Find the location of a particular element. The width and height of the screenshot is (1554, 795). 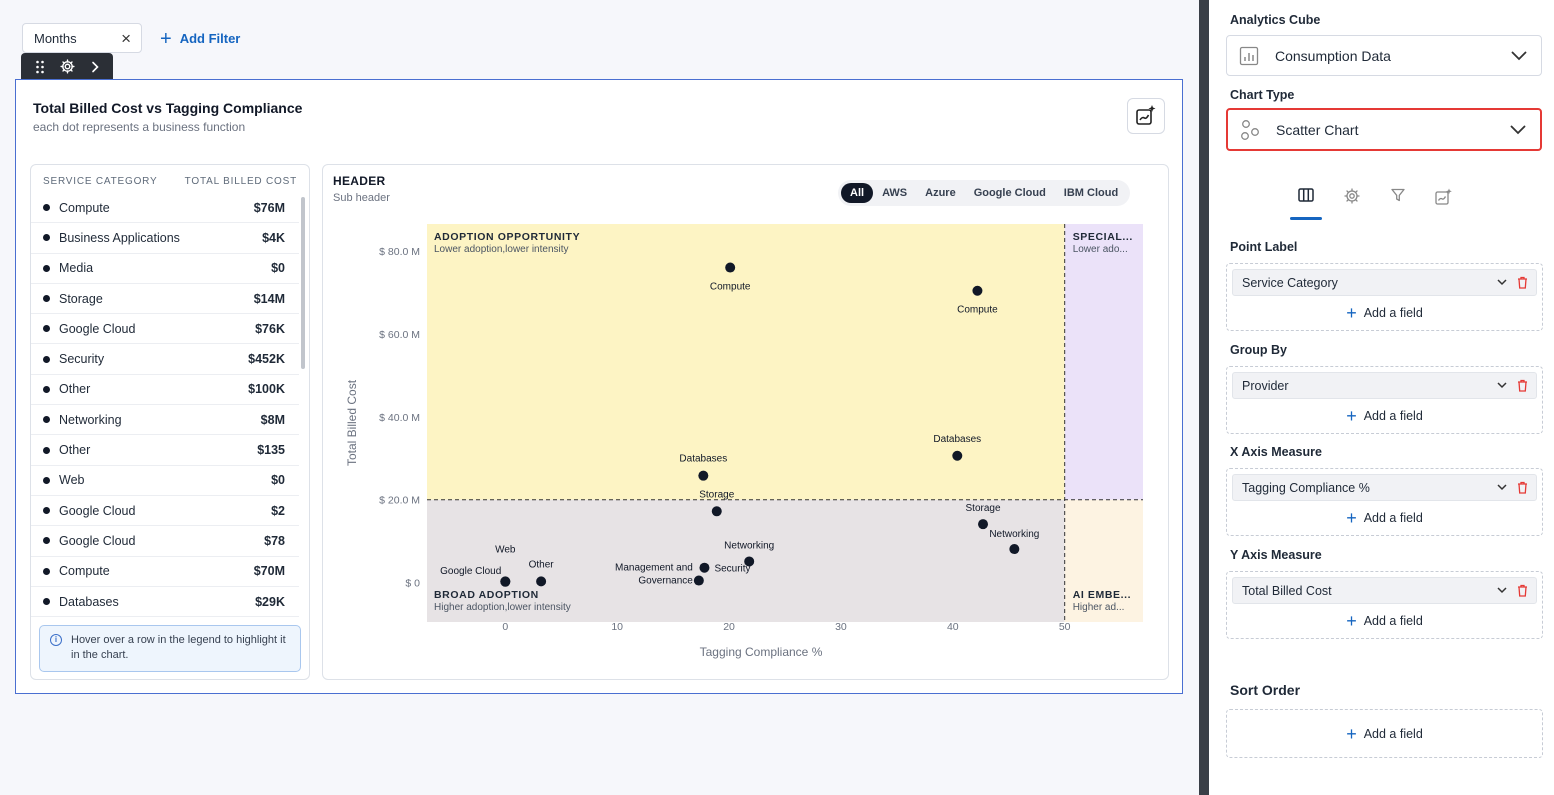

chart-subheader: Sub header is located at coordinates (361, 198).